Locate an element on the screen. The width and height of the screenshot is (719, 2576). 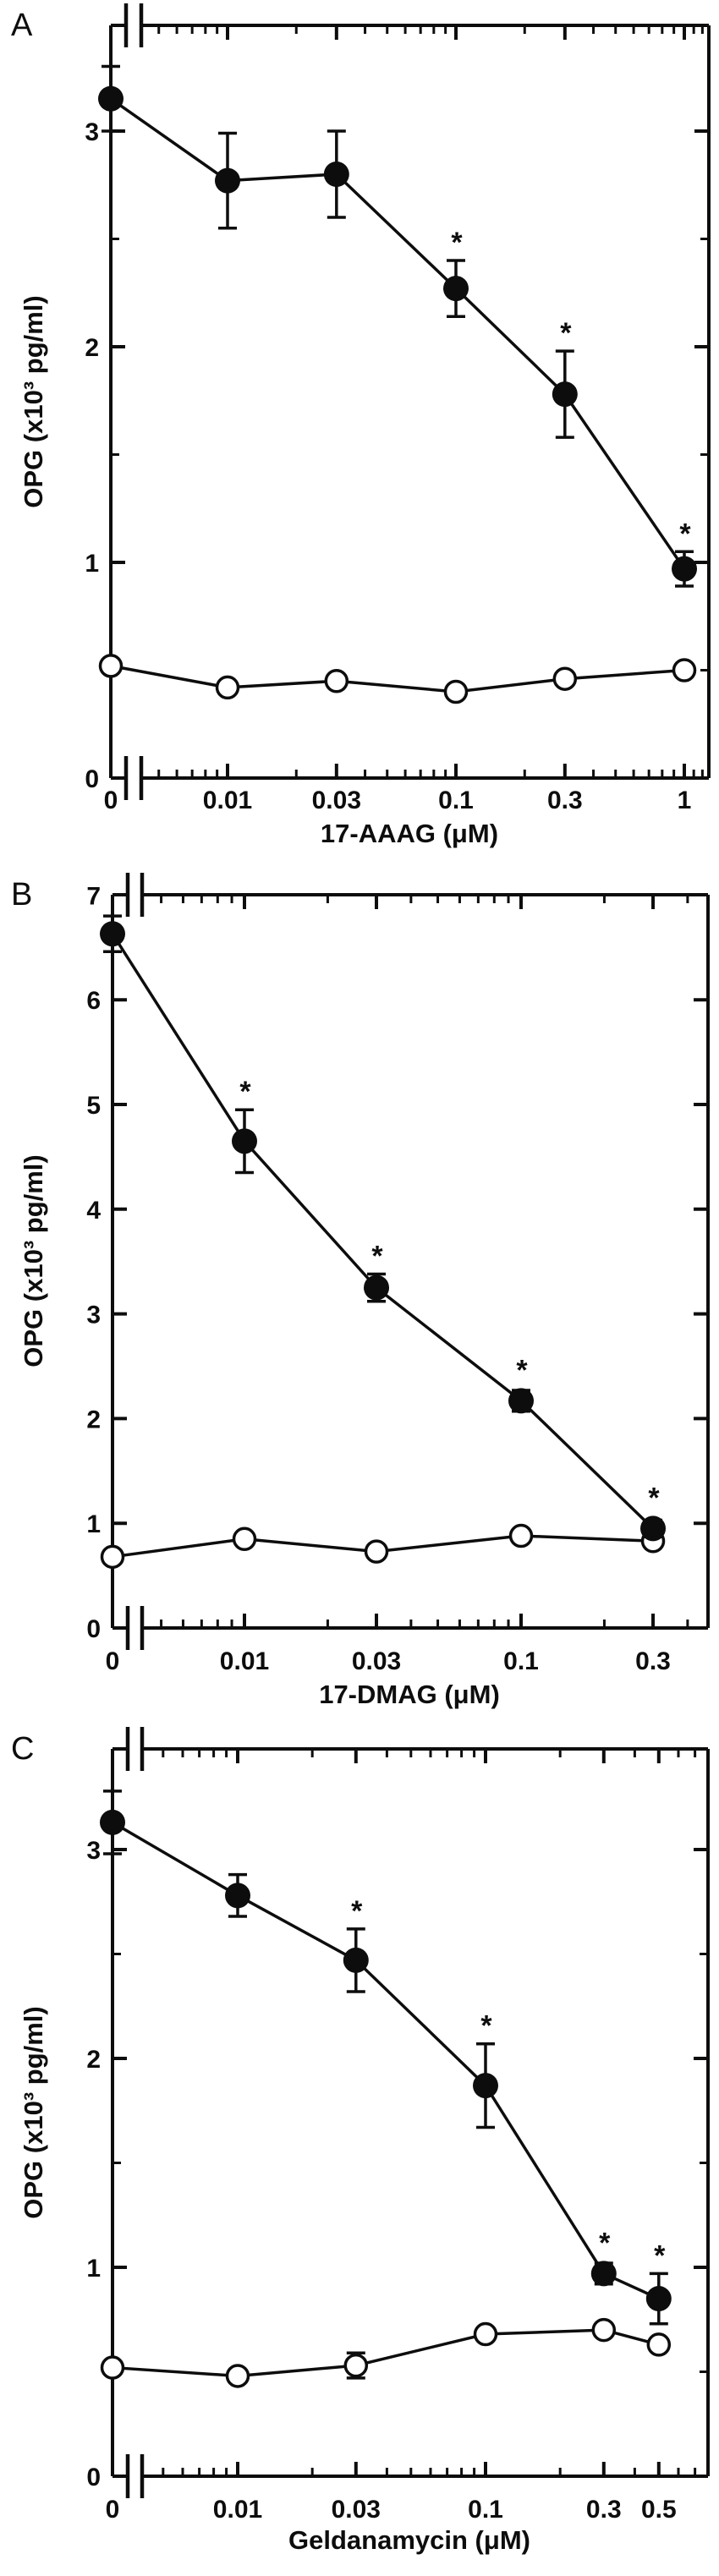
x-axis-title: 17-DMAG (μM) is located at coordinates (409, 1694).